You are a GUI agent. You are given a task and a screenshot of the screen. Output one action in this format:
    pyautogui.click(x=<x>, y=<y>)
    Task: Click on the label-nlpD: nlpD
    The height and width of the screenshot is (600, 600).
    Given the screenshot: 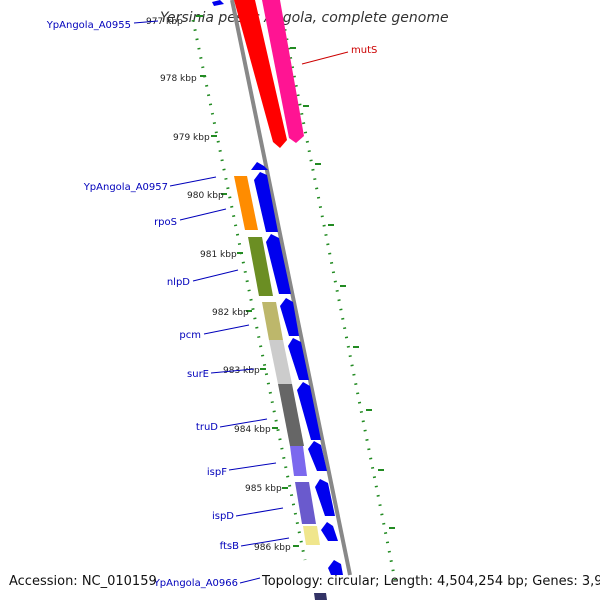 What is the action you would take?
    pyautogui.click(x=178, y=282)
    